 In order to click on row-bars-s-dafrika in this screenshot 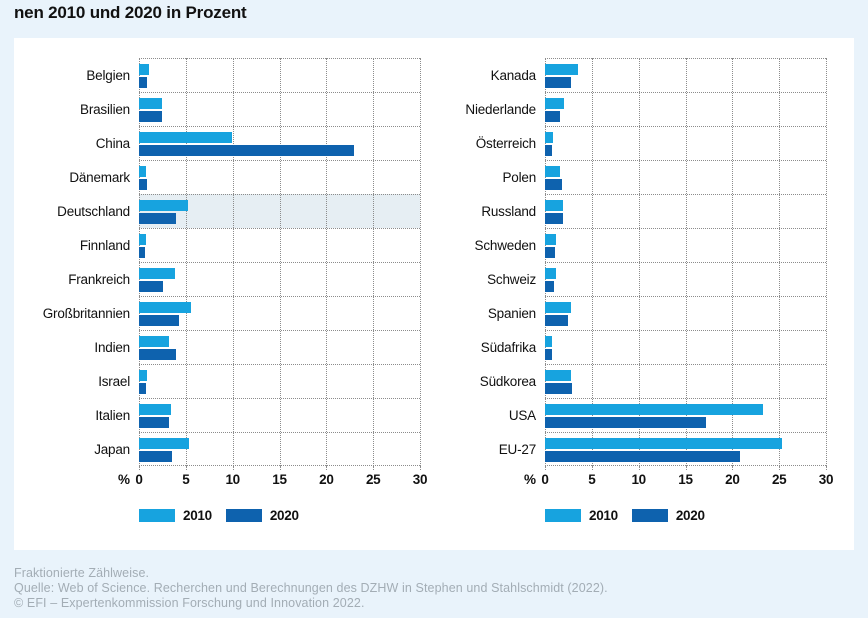, I will do `click(685, 347)`.